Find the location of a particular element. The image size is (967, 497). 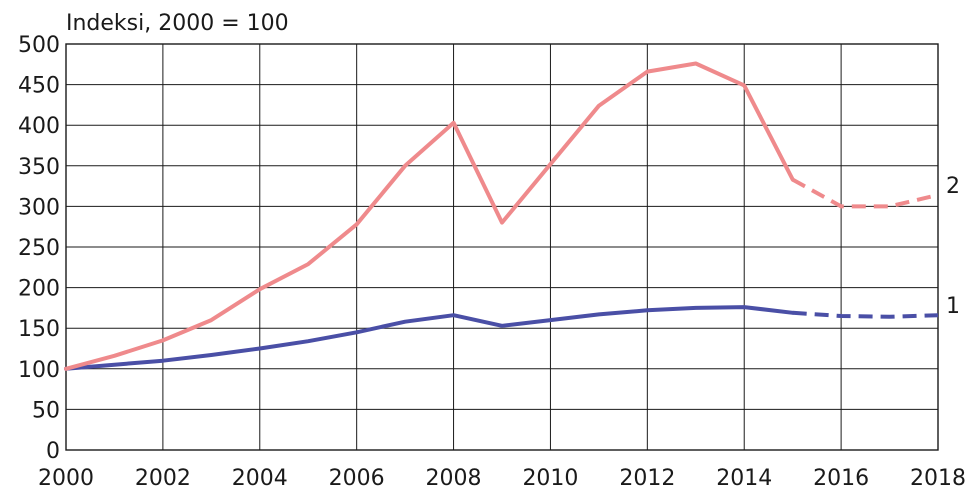

y-tick-label-450: 450 is located at coordinates (39, 86).